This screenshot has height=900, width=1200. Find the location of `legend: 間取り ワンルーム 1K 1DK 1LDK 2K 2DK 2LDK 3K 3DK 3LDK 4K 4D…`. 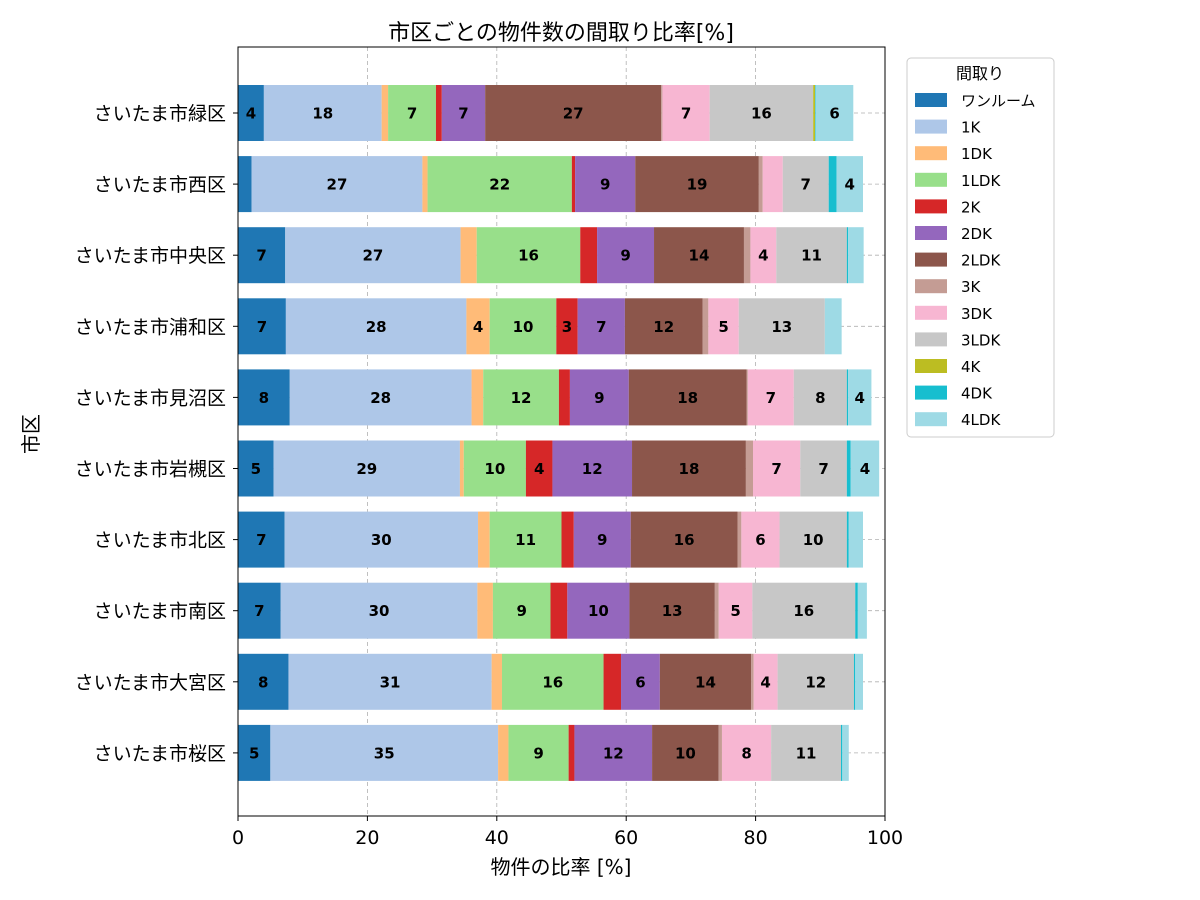

legend: 間取り ワンルーム 1K 1DK 1LDK 2K 2DK 2LDK 3K 3DK 3LDK 4K 4D… is located at coordinates (980, 247).